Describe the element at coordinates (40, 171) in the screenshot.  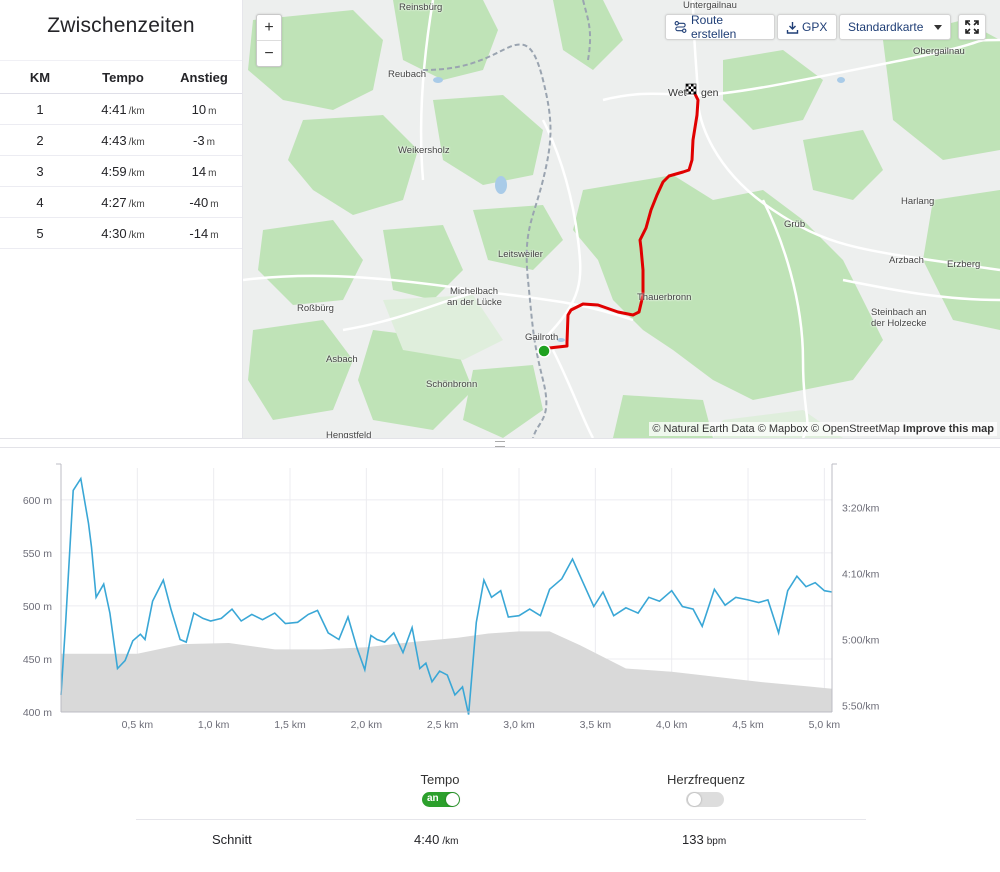
I see `split-km: 3` at that location.